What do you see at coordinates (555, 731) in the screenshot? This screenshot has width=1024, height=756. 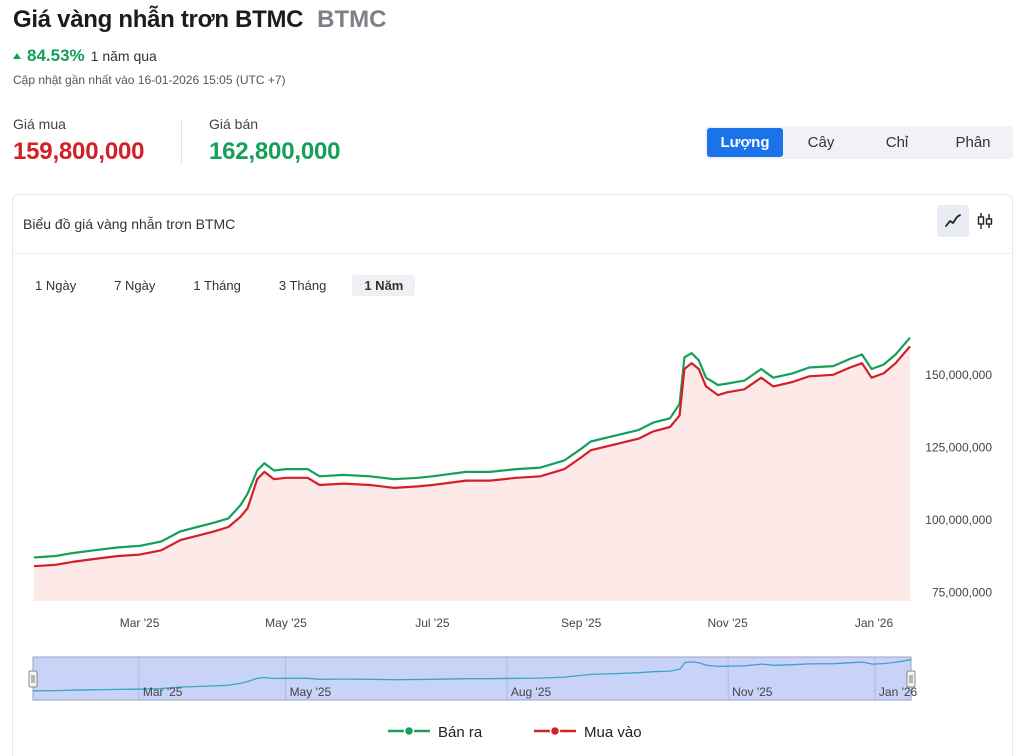 I see `legend-mua-vao-marker` at bounding box center [555, 731].